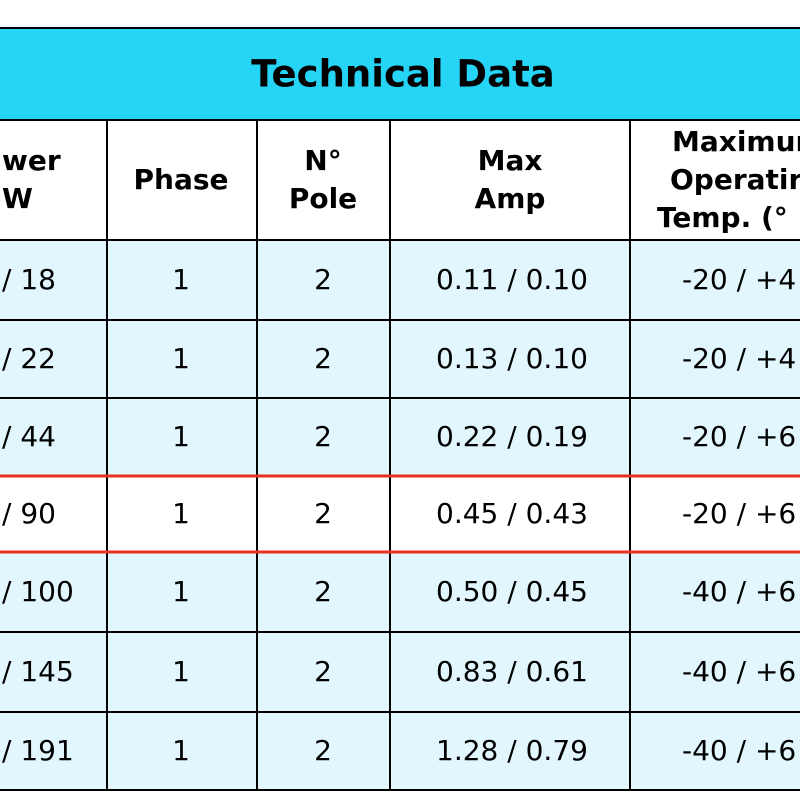  Describe the element at coordinates (29, 279) in the screenshot. I see `table-cell: / 18` at that location.